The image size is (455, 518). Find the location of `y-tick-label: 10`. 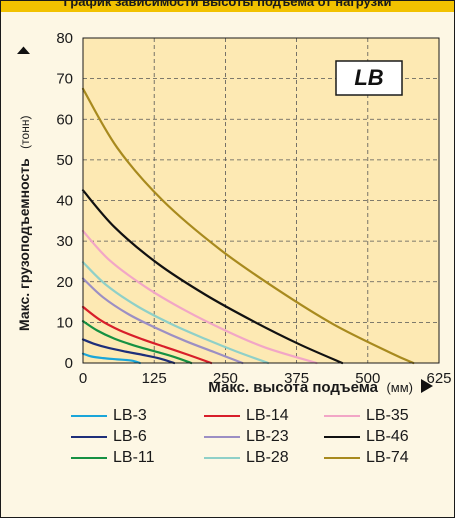

y-tick-label: 10 is located at coordinates (64, 322).